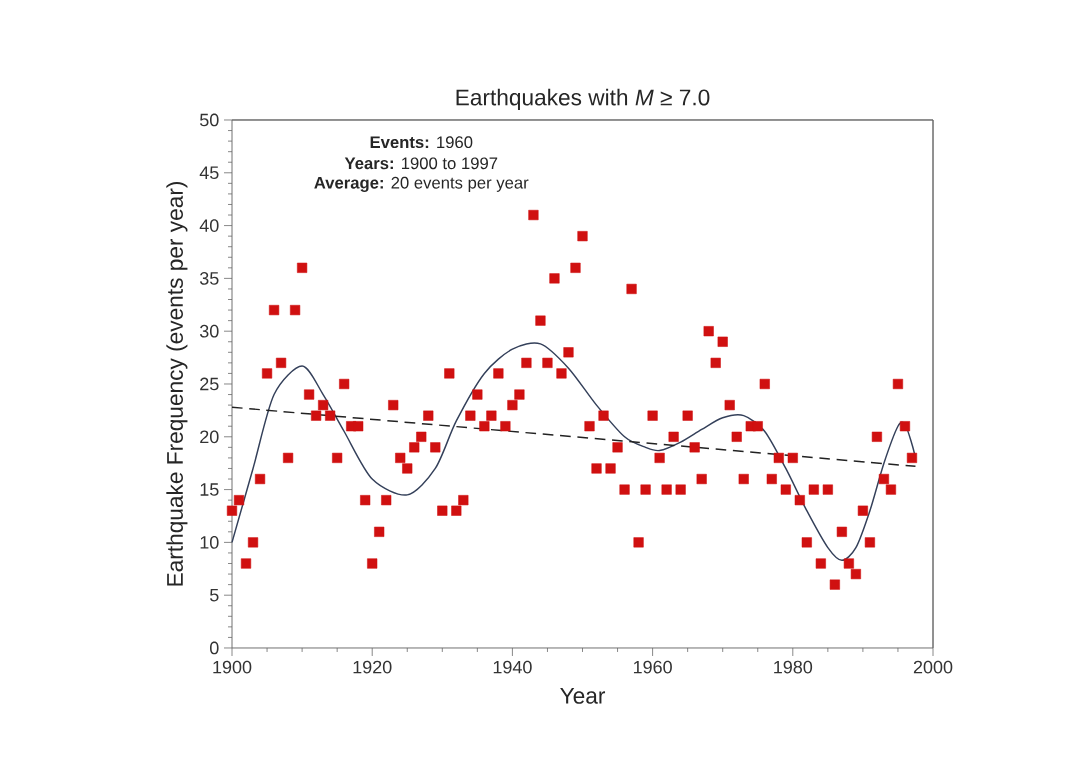 Image resolution: width=1079 pixels, height=770 pixels. Describe the element at coordinates (209, 542) in the screenshot. I see `y-tick-label: 10` at that location.